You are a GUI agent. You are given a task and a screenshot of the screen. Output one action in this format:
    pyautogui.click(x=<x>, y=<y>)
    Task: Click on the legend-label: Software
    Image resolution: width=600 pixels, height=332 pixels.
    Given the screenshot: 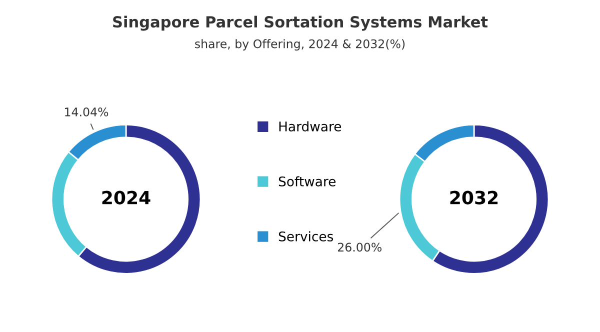 What is the action you would take?
    pyautogui.click(x=307, y=181)
    